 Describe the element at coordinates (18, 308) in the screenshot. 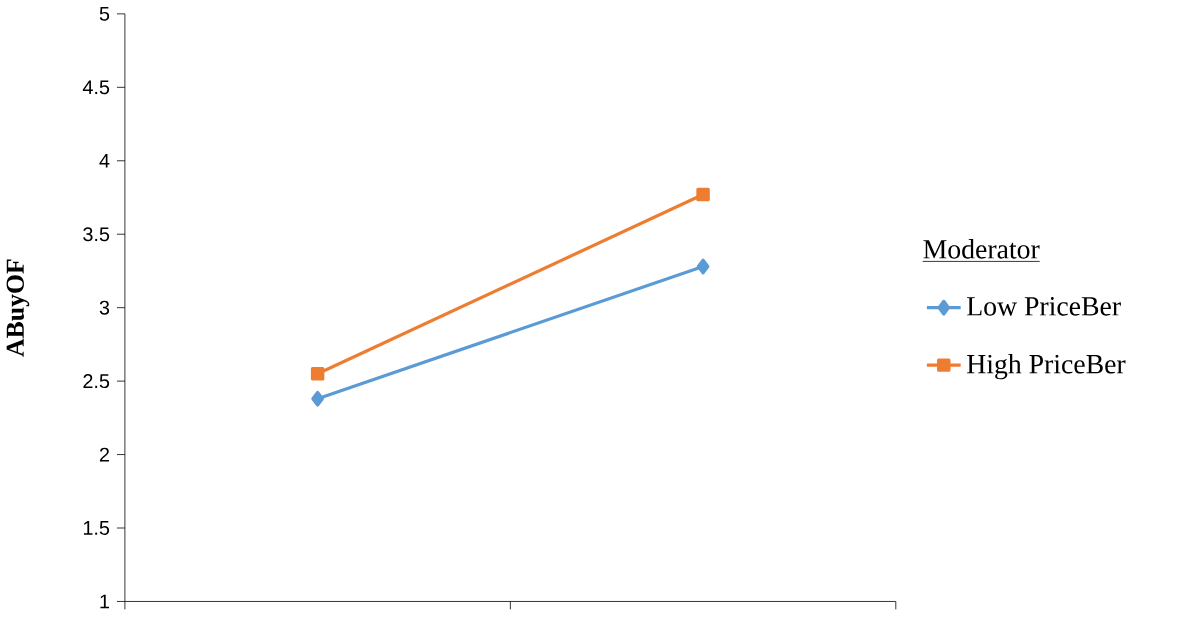

I see `y-axis-title: ABuyOF` at that location.